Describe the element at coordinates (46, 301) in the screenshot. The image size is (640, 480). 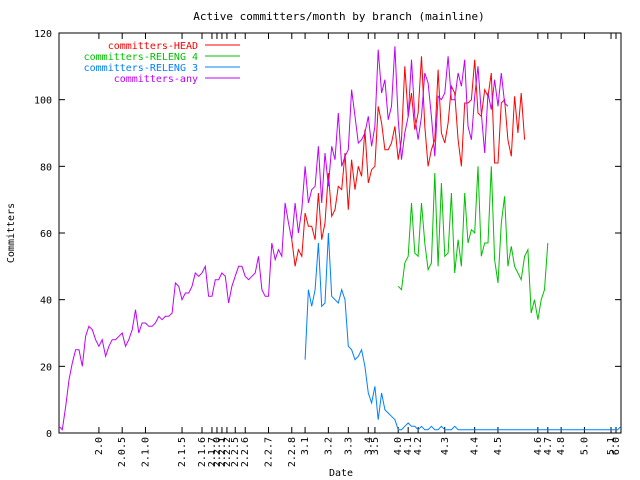
I see `y-tick-label: 40` at that location.